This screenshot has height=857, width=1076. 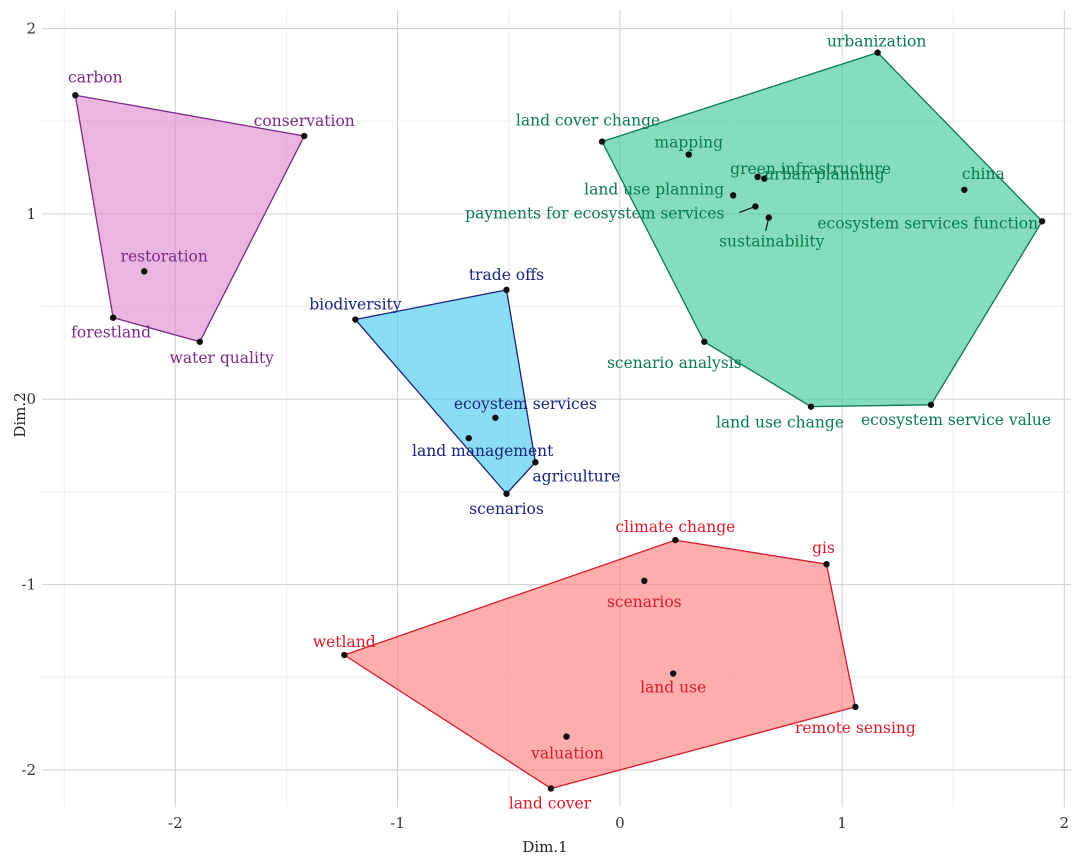 What do you see at coordinates (31, 29) in the screenshot?
I see `y-tick-label: 2` at bounding box center [31, 29].